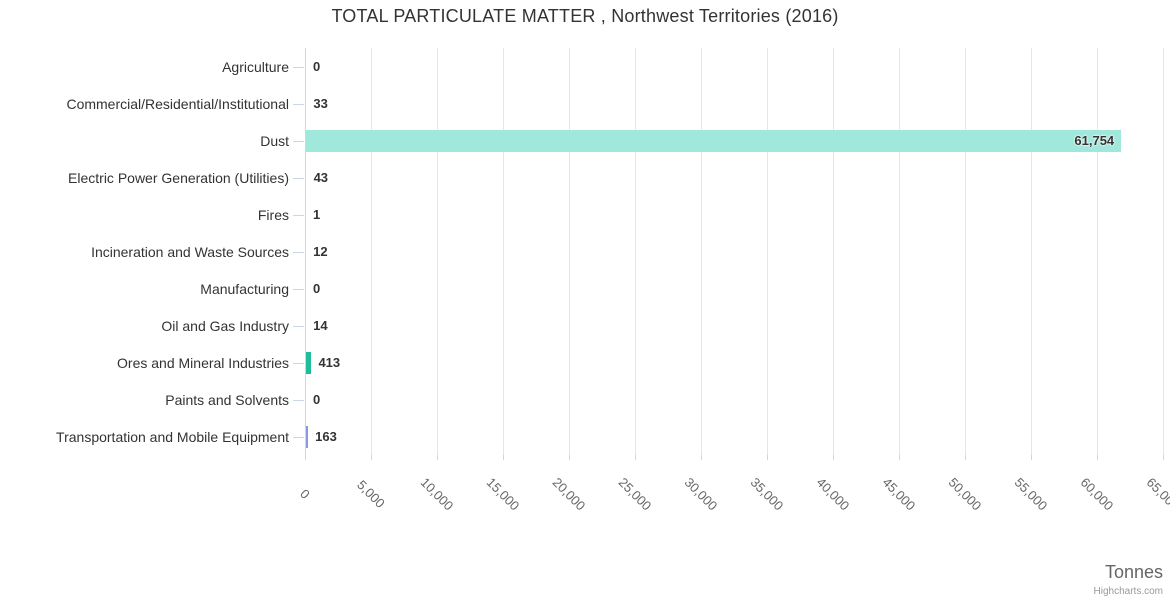 The width and height of the screenshot is (1170, 600). I want to click on category-label: Dust, so click(274, 140).